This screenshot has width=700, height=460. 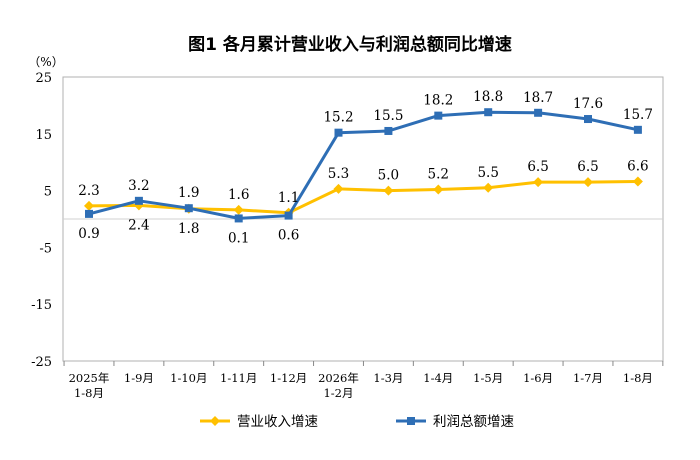 I want to click on data-label: 6.6, so click(x=637, y=167).